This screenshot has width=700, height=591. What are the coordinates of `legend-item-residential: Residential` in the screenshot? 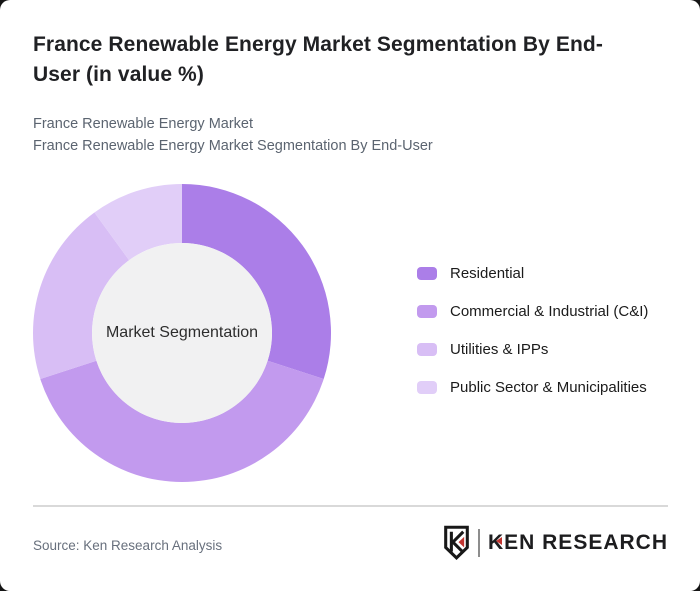 It's located at (532, 273).